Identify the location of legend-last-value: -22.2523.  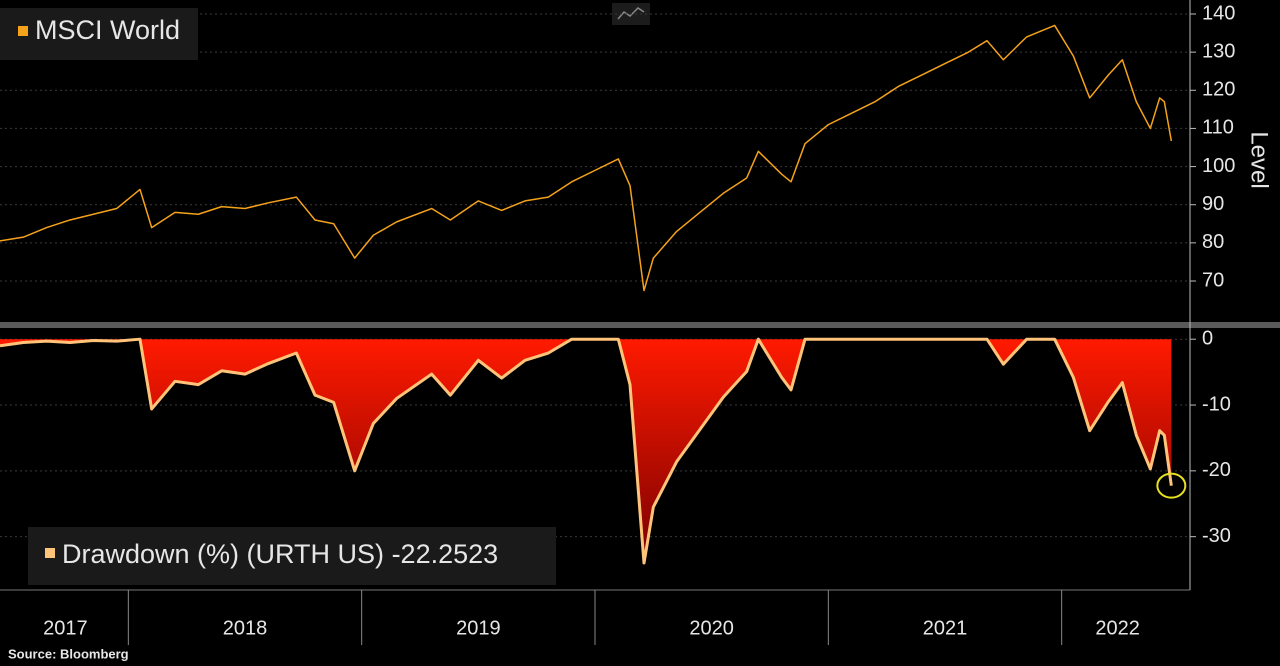
(445, 554).